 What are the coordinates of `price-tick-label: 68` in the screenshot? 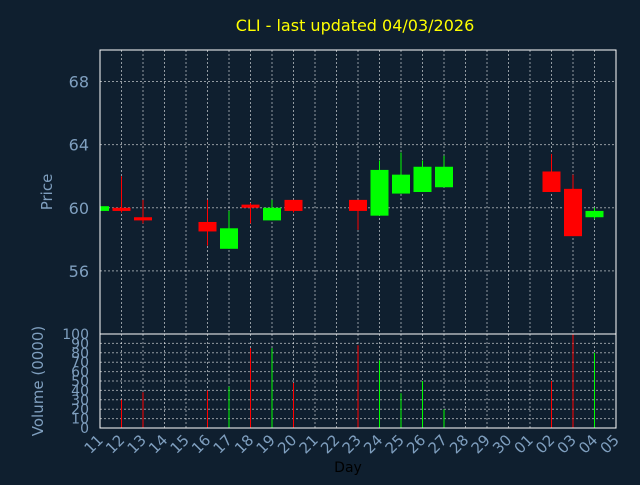 It's located at (79, 82).